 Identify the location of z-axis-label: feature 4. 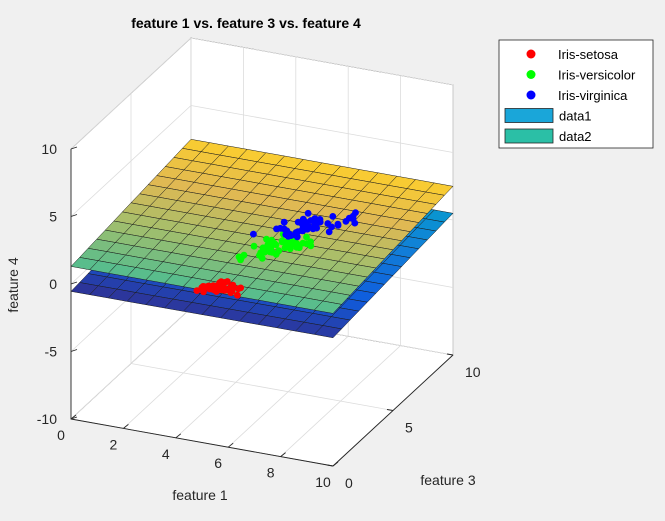
(13, 284).